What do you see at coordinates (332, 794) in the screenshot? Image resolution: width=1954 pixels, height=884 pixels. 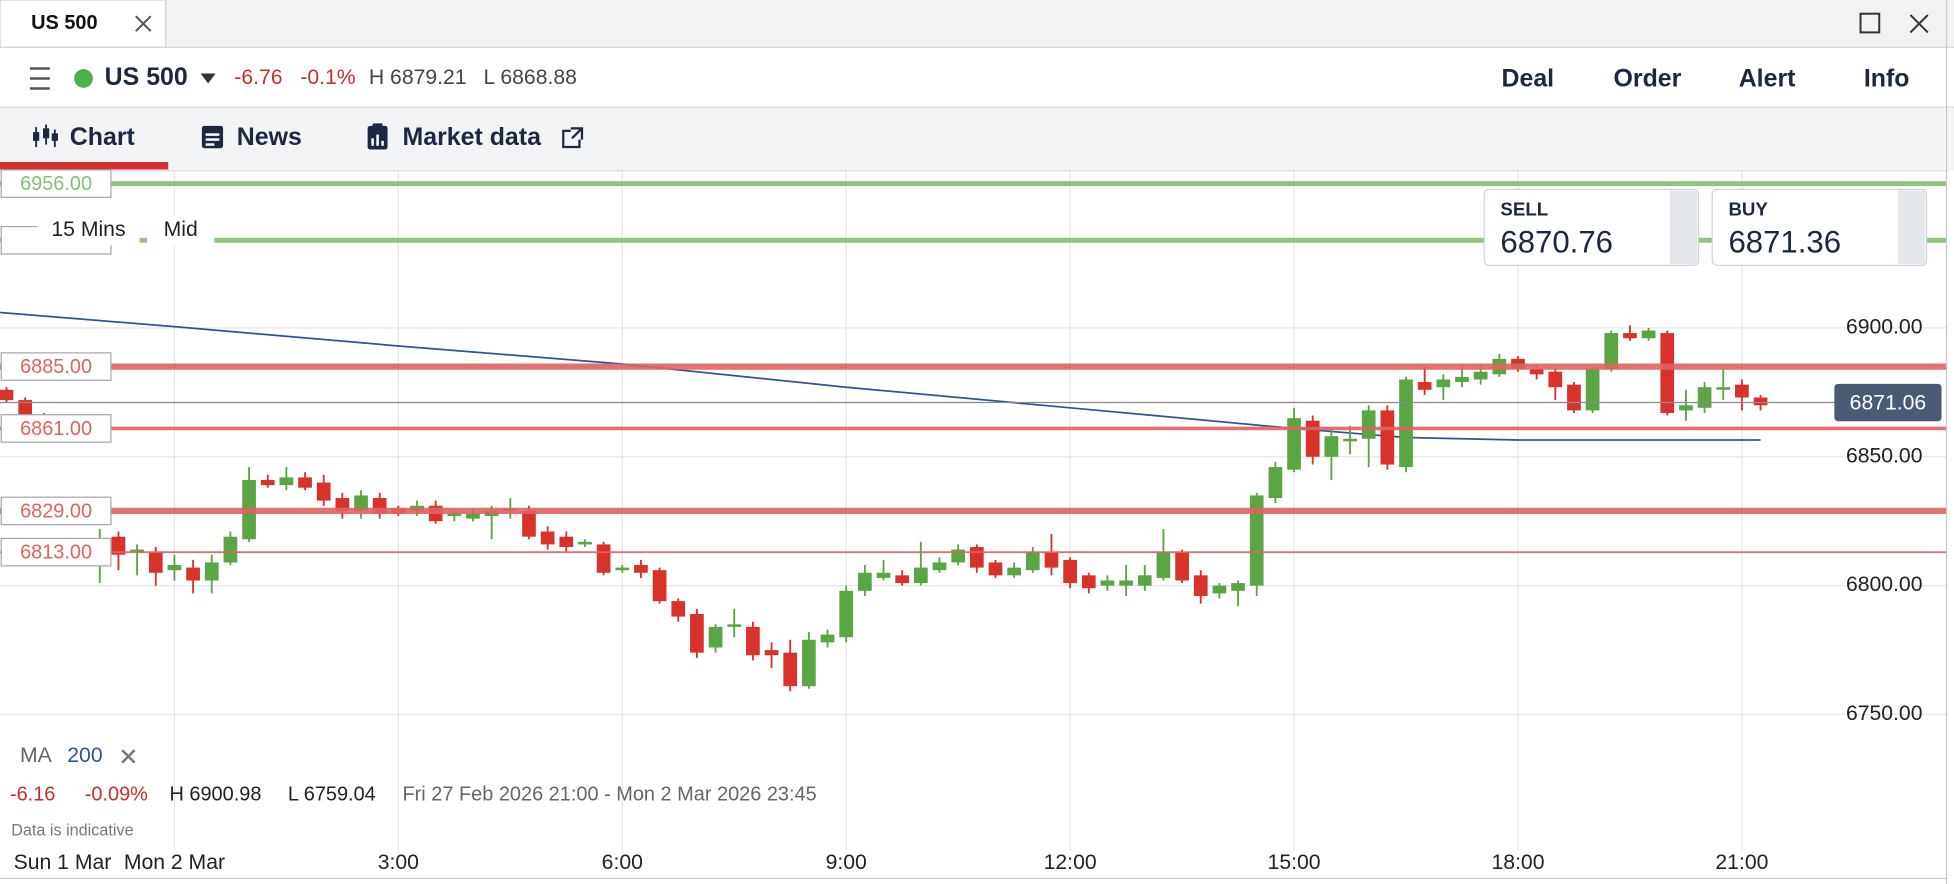 I see `stats-low: L 6759.04` at bounding box center [332, 794].